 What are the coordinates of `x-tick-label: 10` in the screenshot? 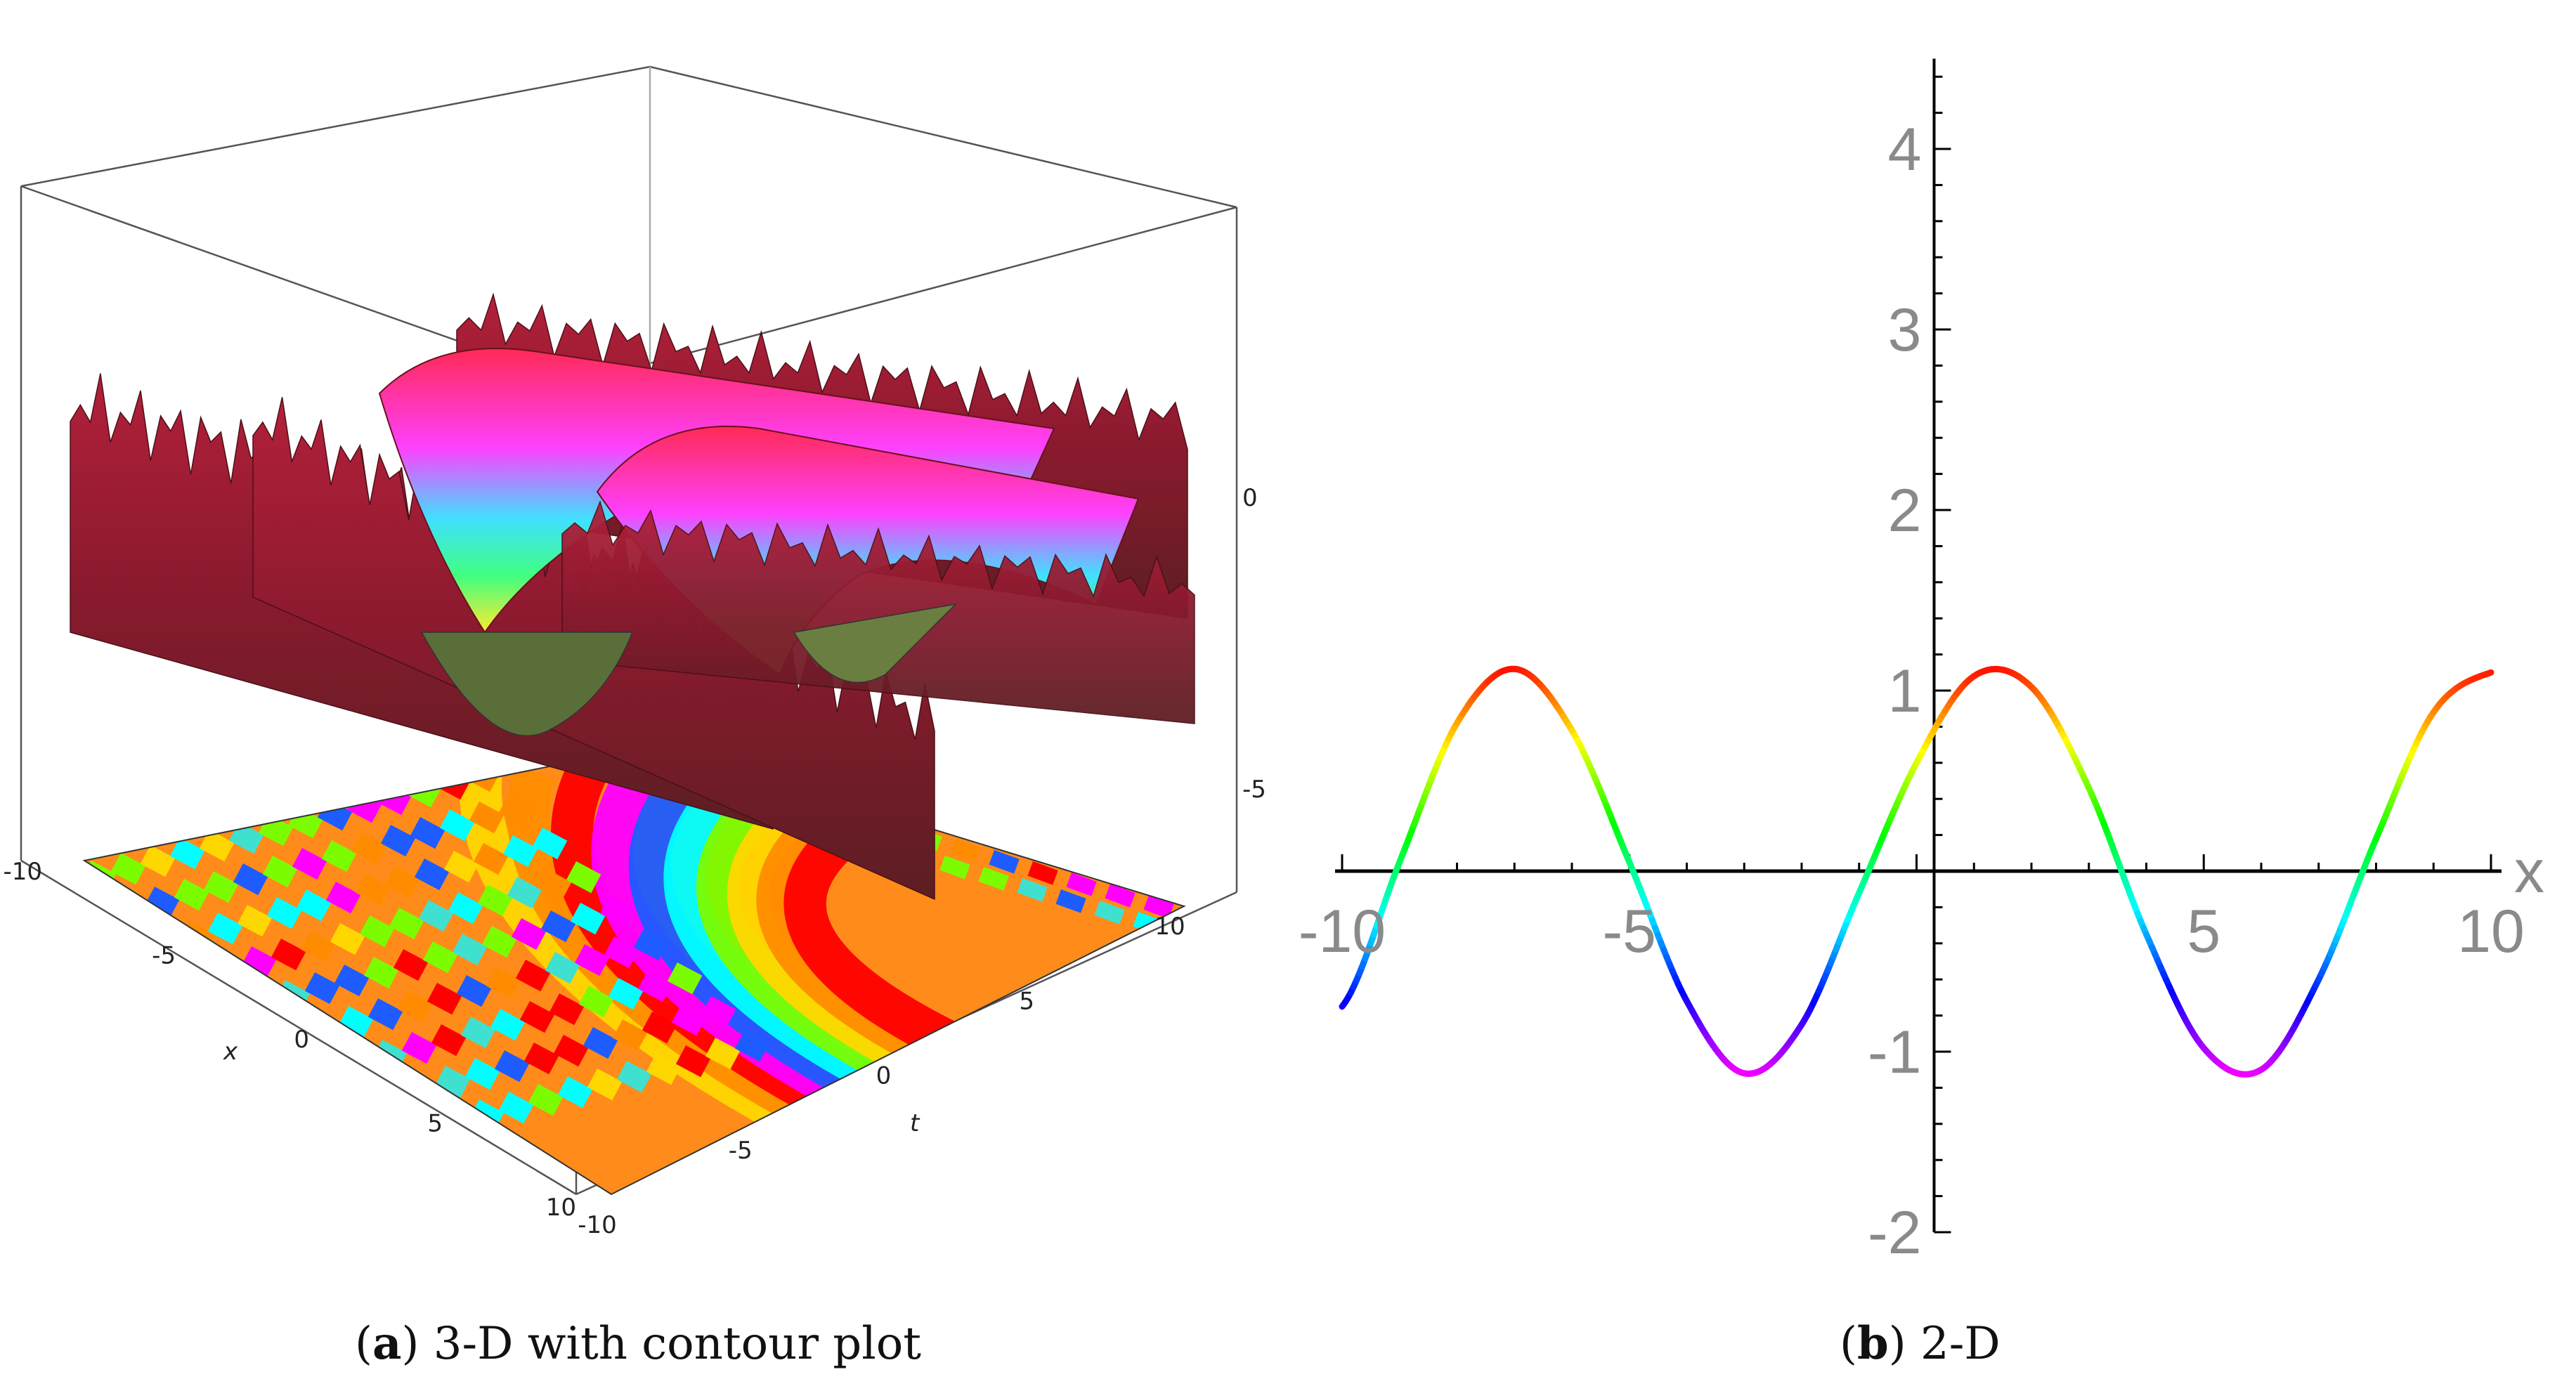 It's located at (2491, 931).